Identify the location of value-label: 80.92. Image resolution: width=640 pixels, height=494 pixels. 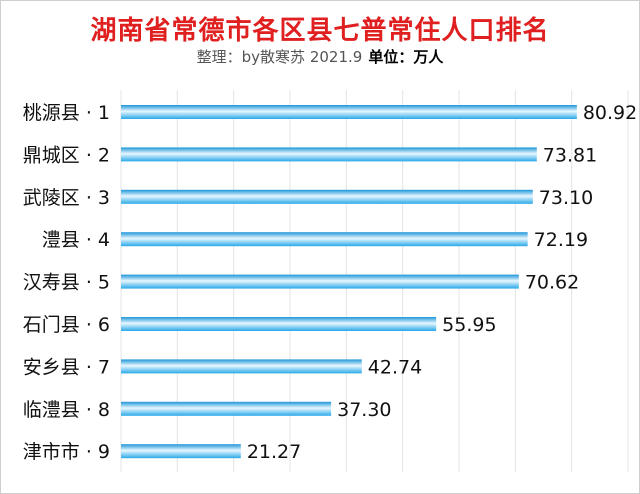
(610, 113).